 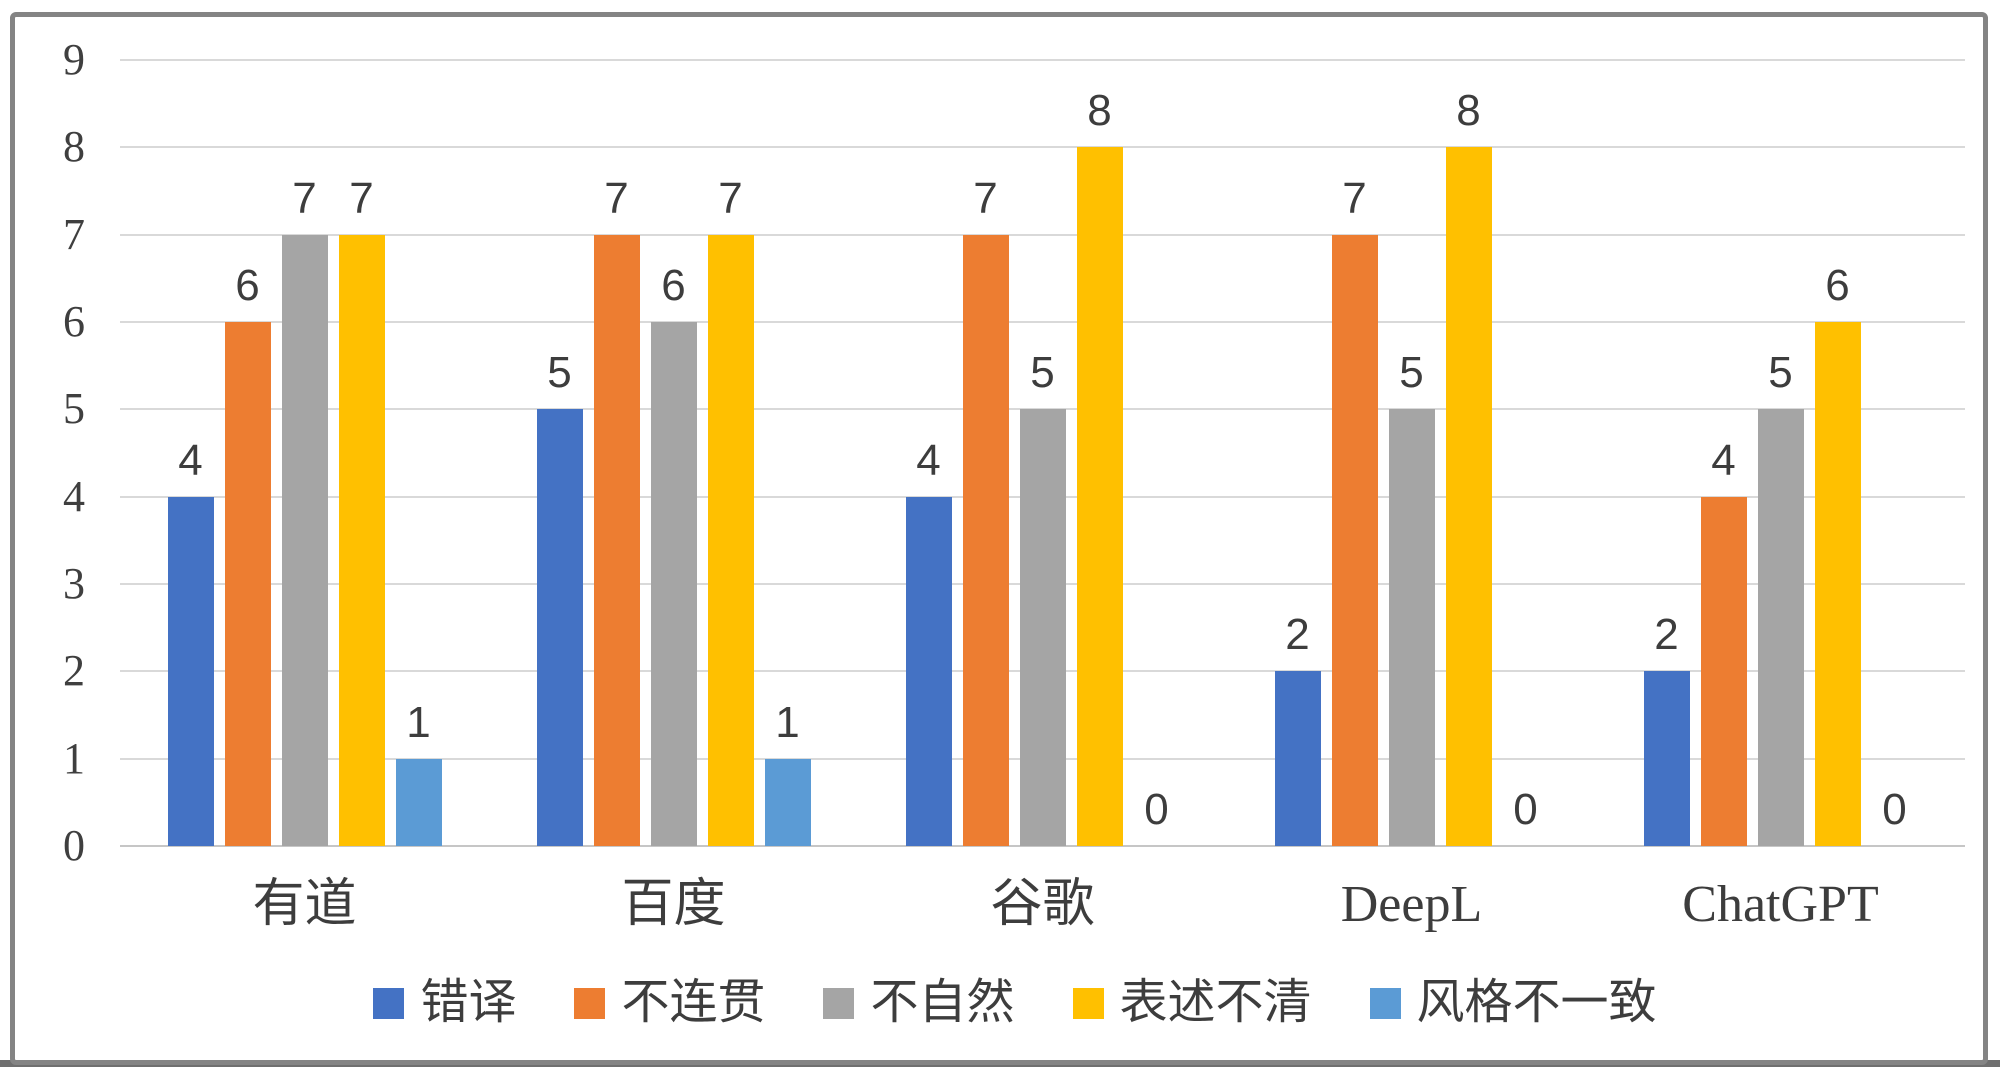 What do you see at coordinates (74, 496) in the screenshot?
I see `y-axis-tick-label: 4` at bounding box center [74, 496].